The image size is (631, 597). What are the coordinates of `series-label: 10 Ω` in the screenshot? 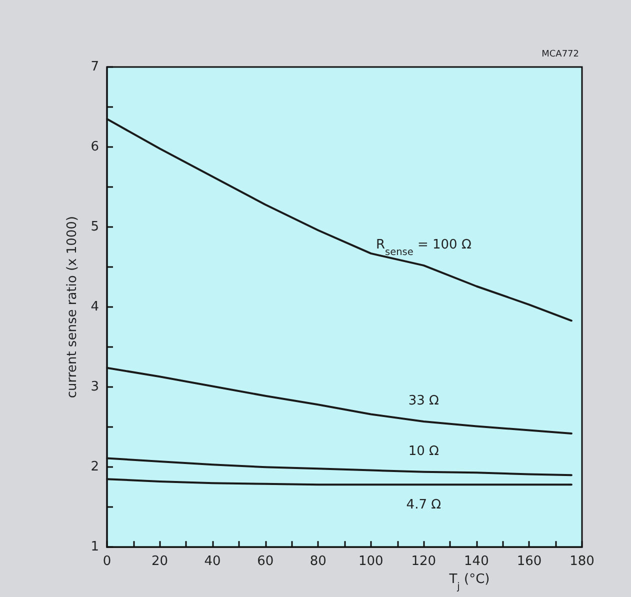 It's located at (424, 451).